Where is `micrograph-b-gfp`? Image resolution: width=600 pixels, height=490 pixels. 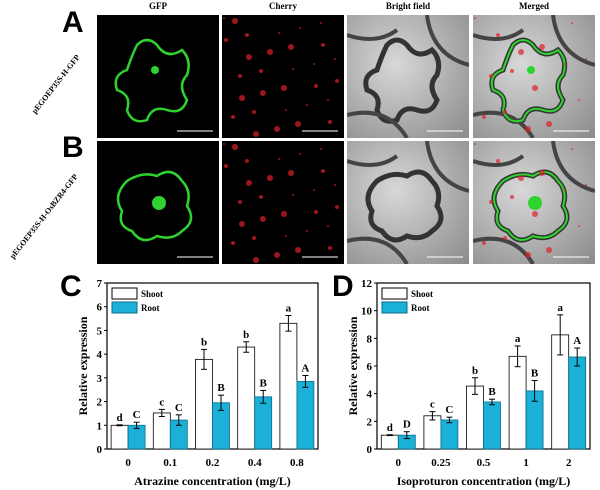
micrograph-b-gfp is located at coordinates (158, 202).